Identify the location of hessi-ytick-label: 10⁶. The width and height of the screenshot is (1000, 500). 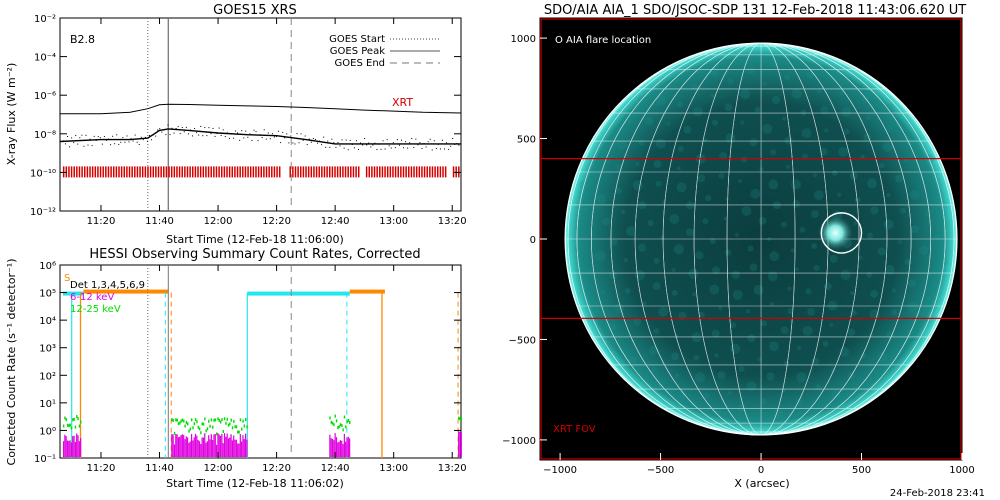
(47, 266).